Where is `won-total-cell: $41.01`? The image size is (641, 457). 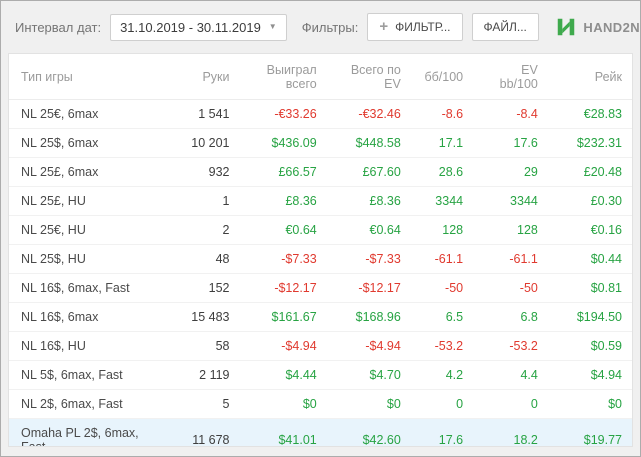 won-total-cell: $41.01 is located at coordinates (283, 432).